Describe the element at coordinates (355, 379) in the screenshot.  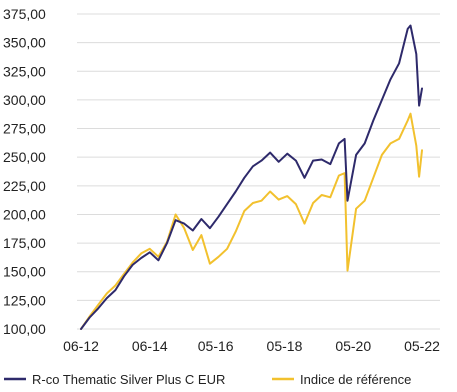
I see `legend-label: Indice de référence` at that location.